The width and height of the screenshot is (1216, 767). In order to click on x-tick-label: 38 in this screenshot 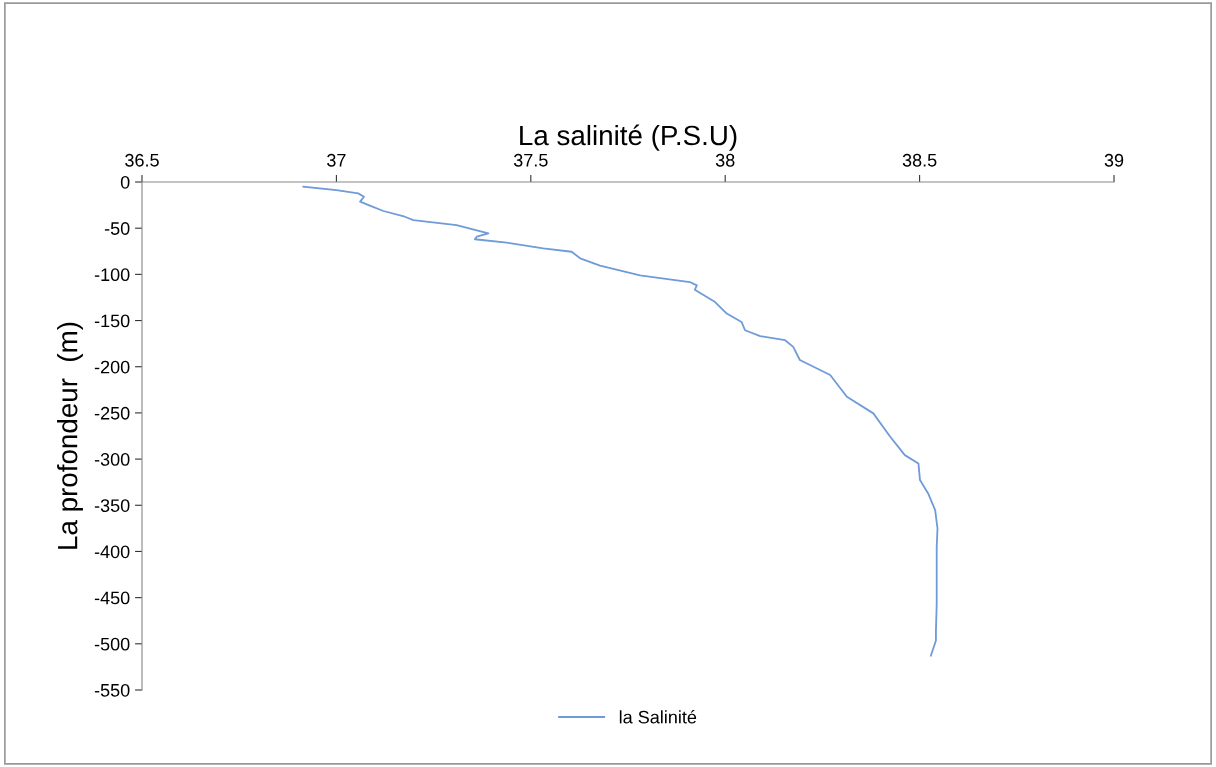, I will do `click(725, 160)`.